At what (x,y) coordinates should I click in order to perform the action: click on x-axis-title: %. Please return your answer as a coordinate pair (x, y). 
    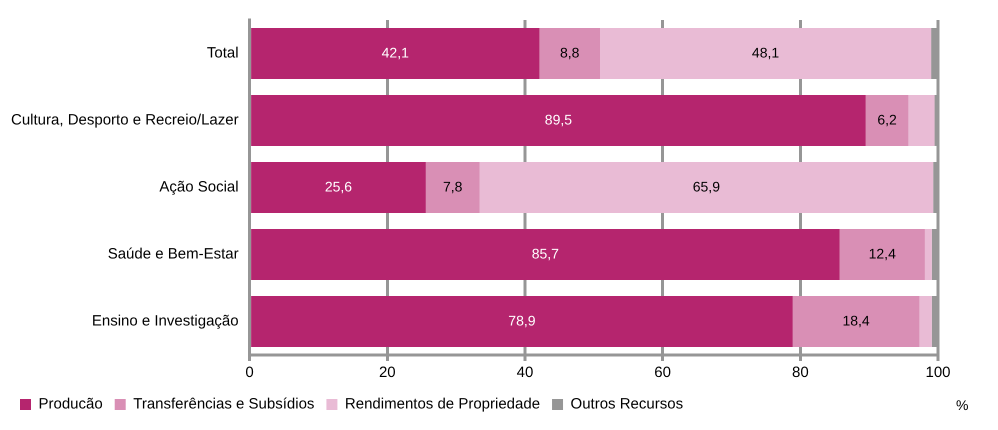
    Looking at the image, I should click on (962, 404).